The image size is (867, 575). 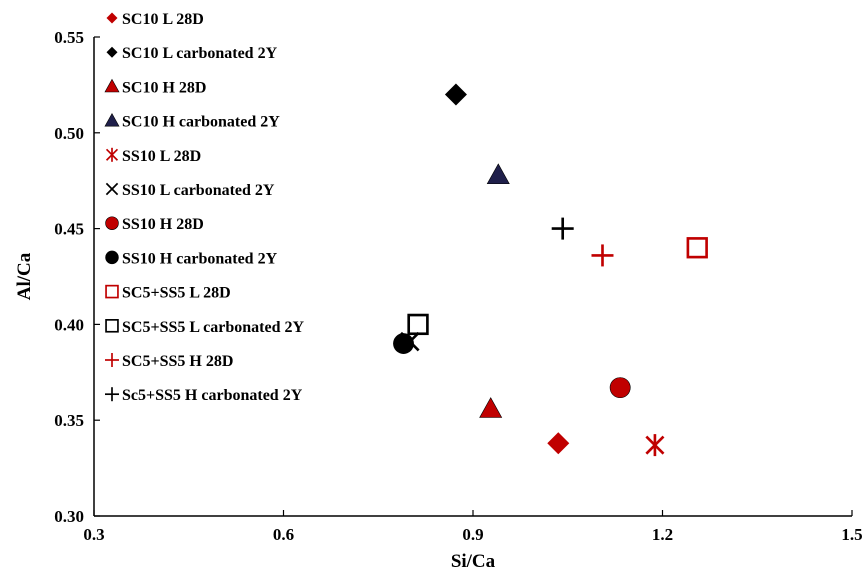 I want to click on legend-label: Sc5+SS5 H carbonated 2Y, so click(x=212, y=395).